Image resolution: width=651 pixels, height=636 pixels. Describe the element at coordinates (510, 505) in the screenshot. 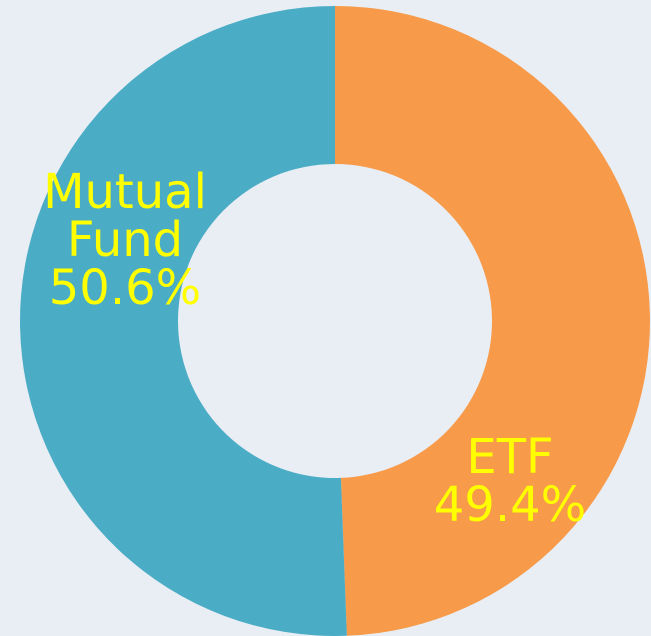

I see `slice-value: 49.4%` at that location.